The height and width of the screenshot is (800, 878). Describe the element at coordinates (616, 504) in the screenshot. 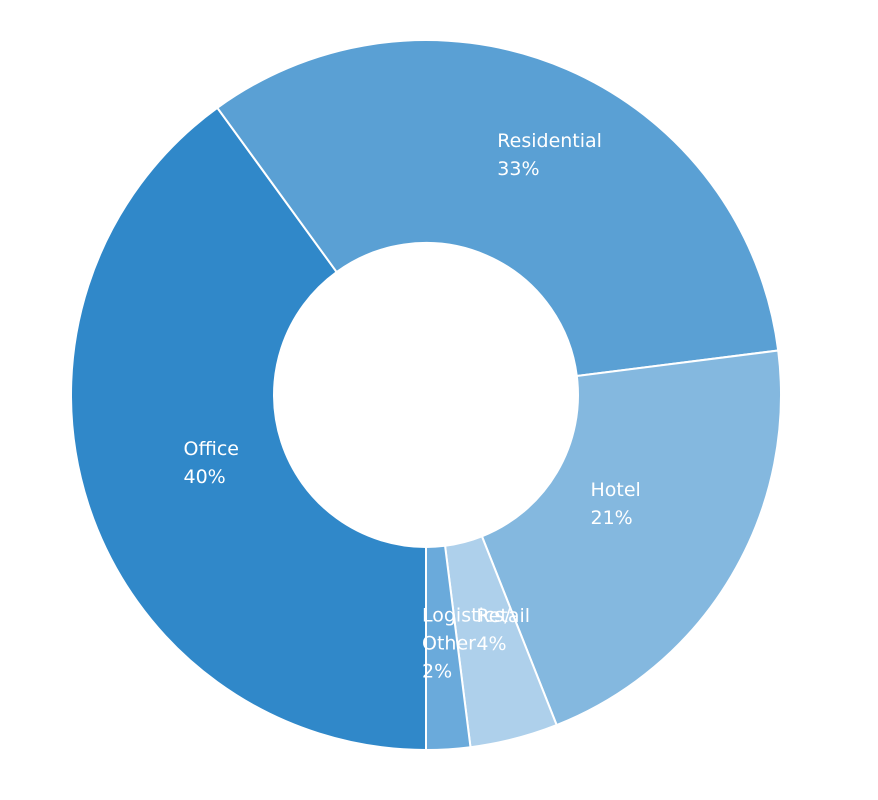

I see `slice-label: Hotel 21%` at that location.